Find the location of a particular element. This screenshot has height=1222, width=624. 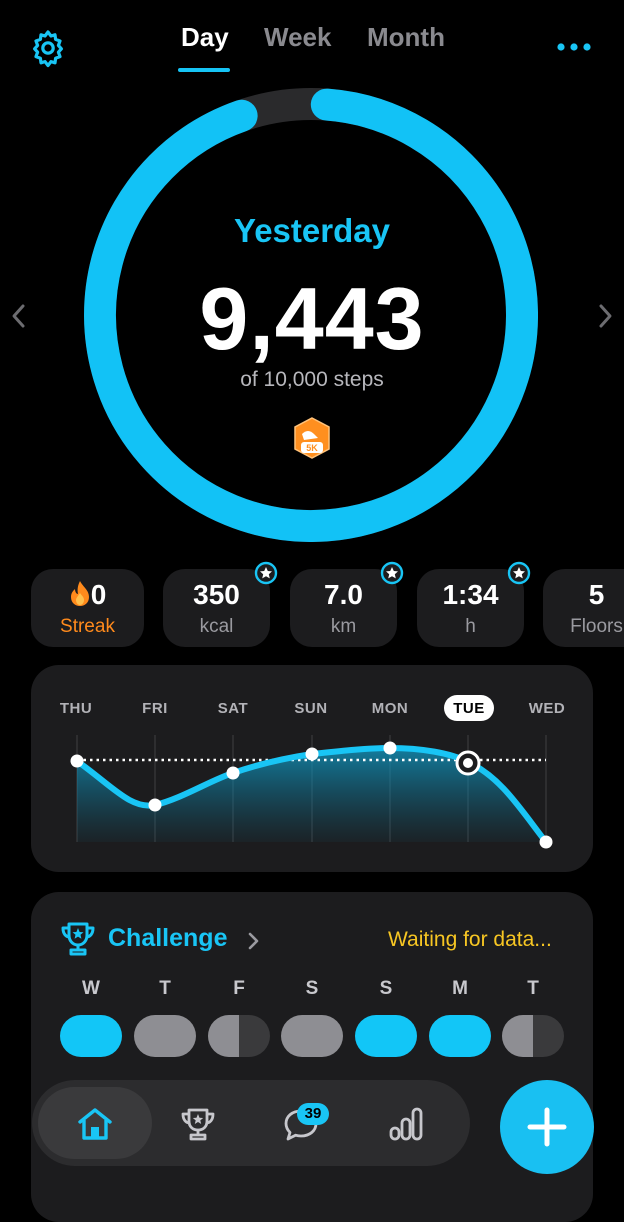

stat-streak-value: 0 is located at coordinates (98, 594).